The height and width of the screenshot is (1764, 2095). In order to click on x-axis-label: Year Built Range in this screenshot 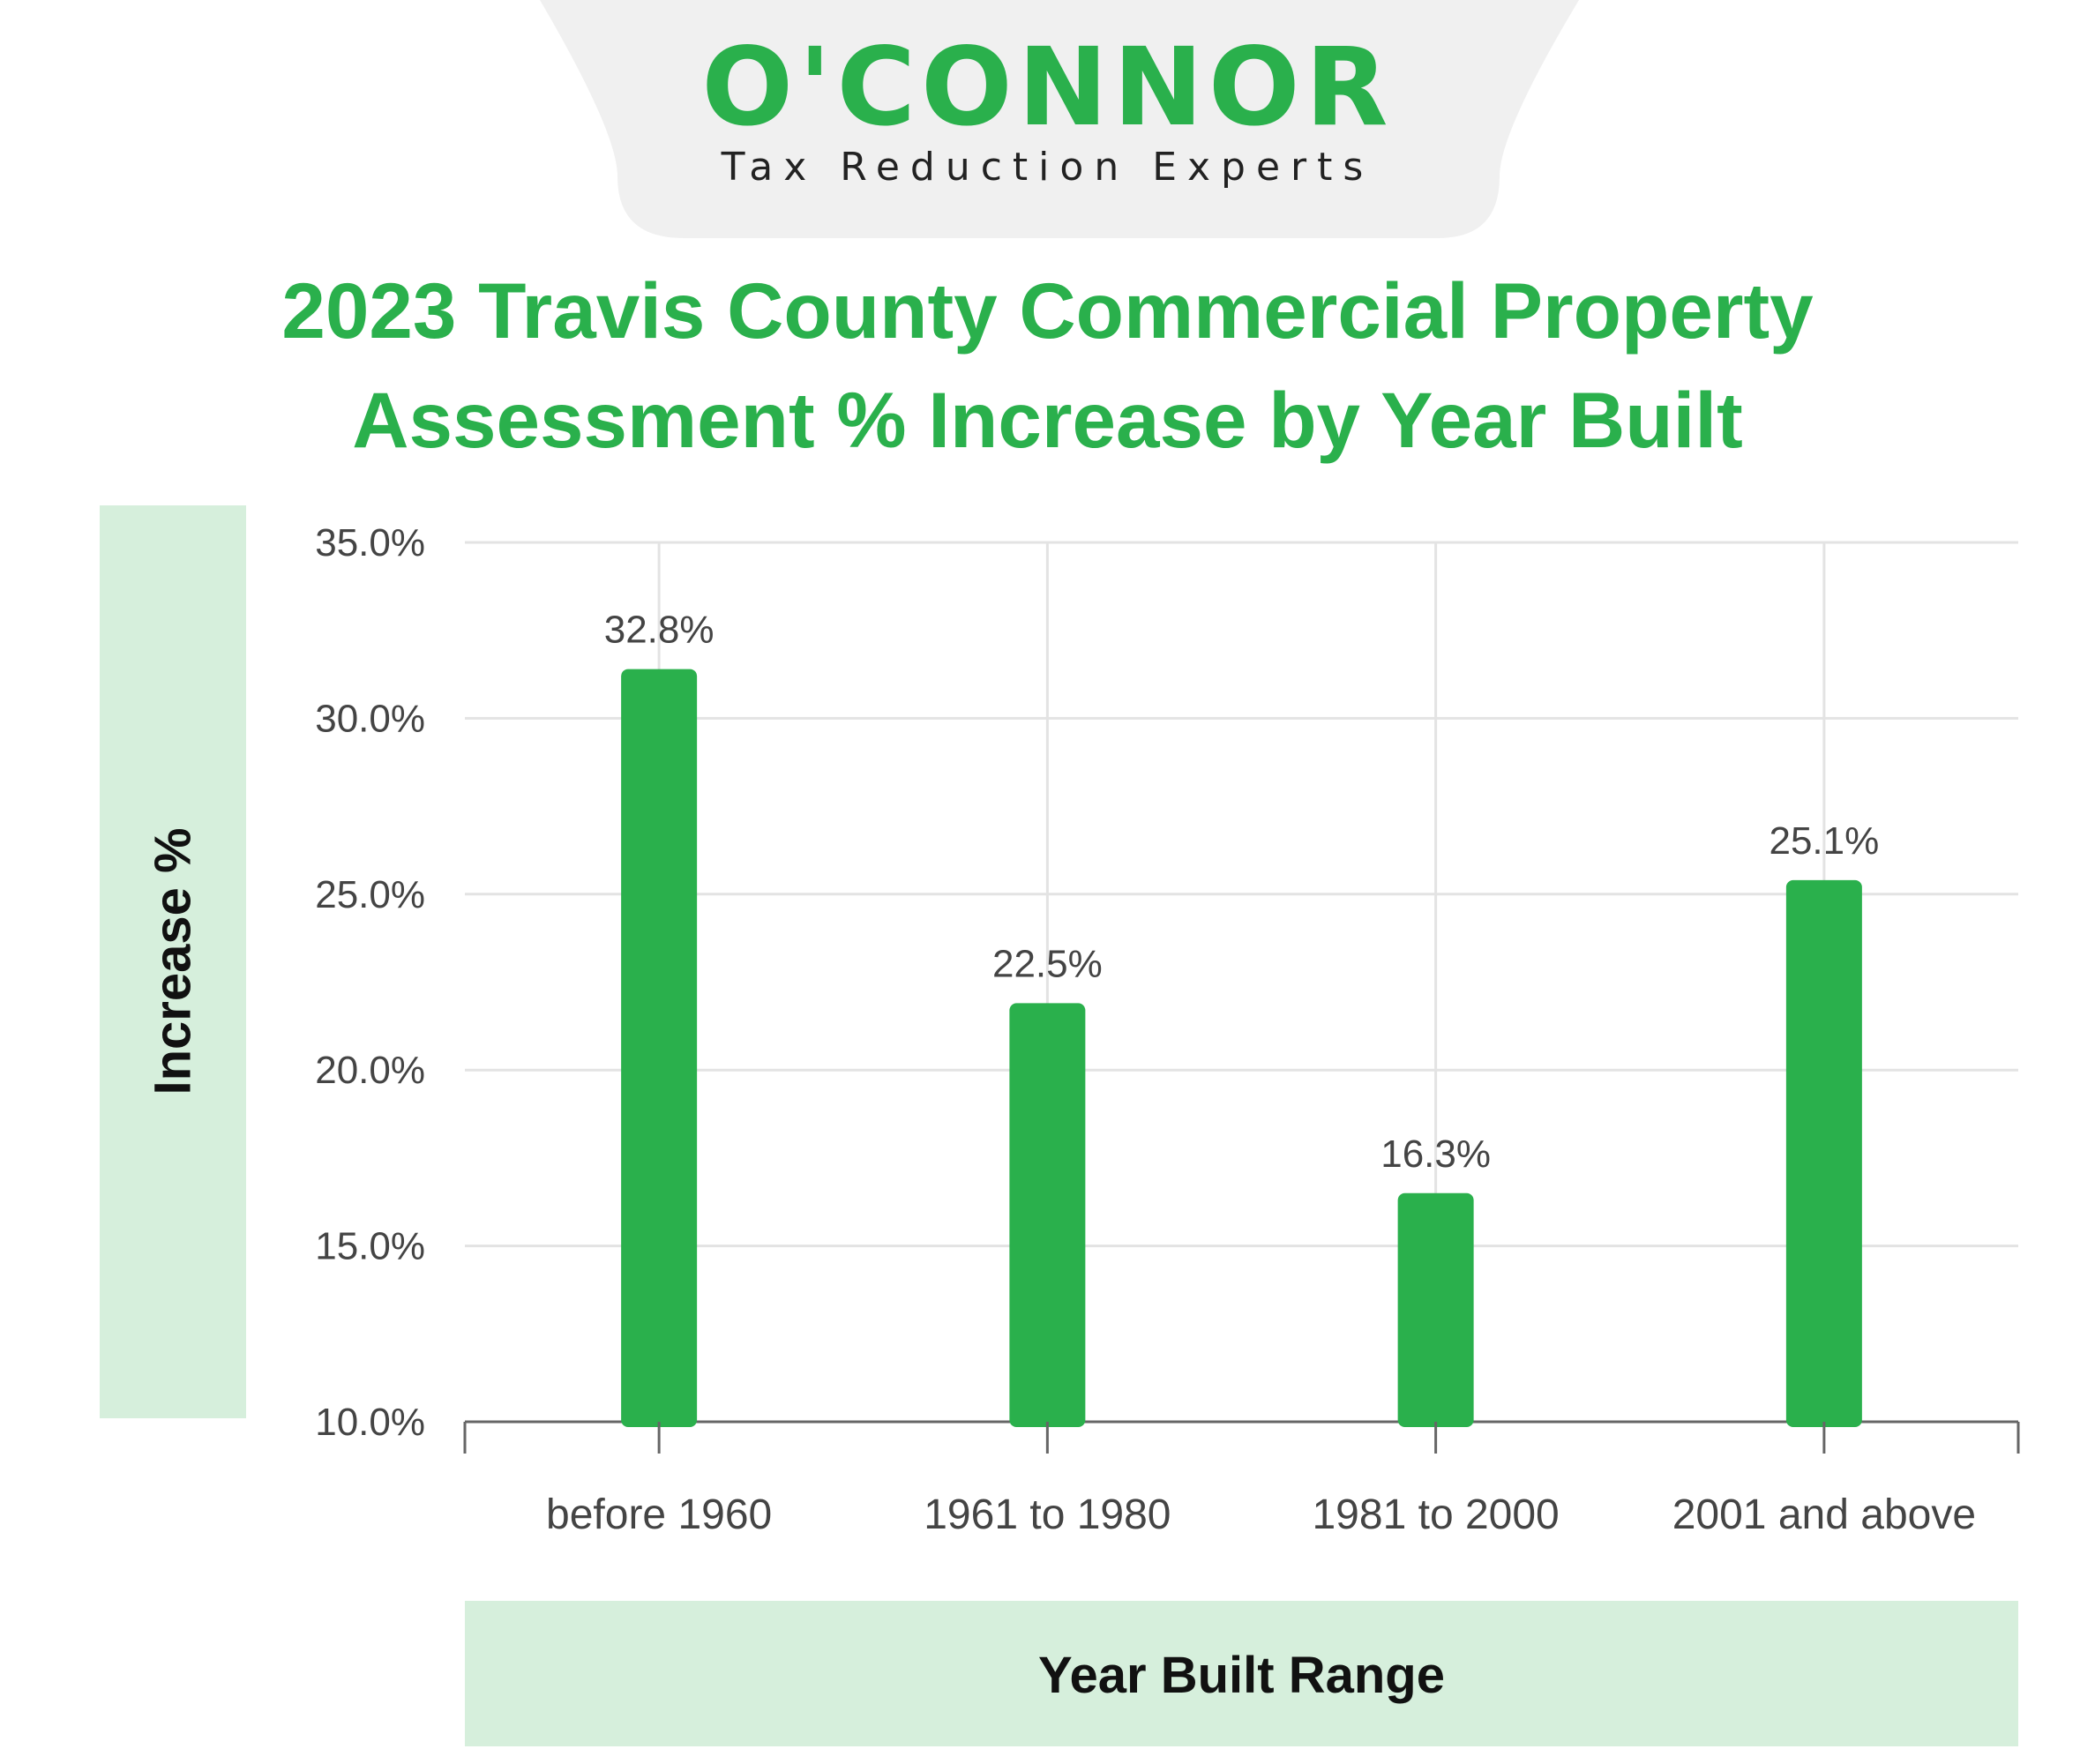, I will do `click(1241, 1675)`.